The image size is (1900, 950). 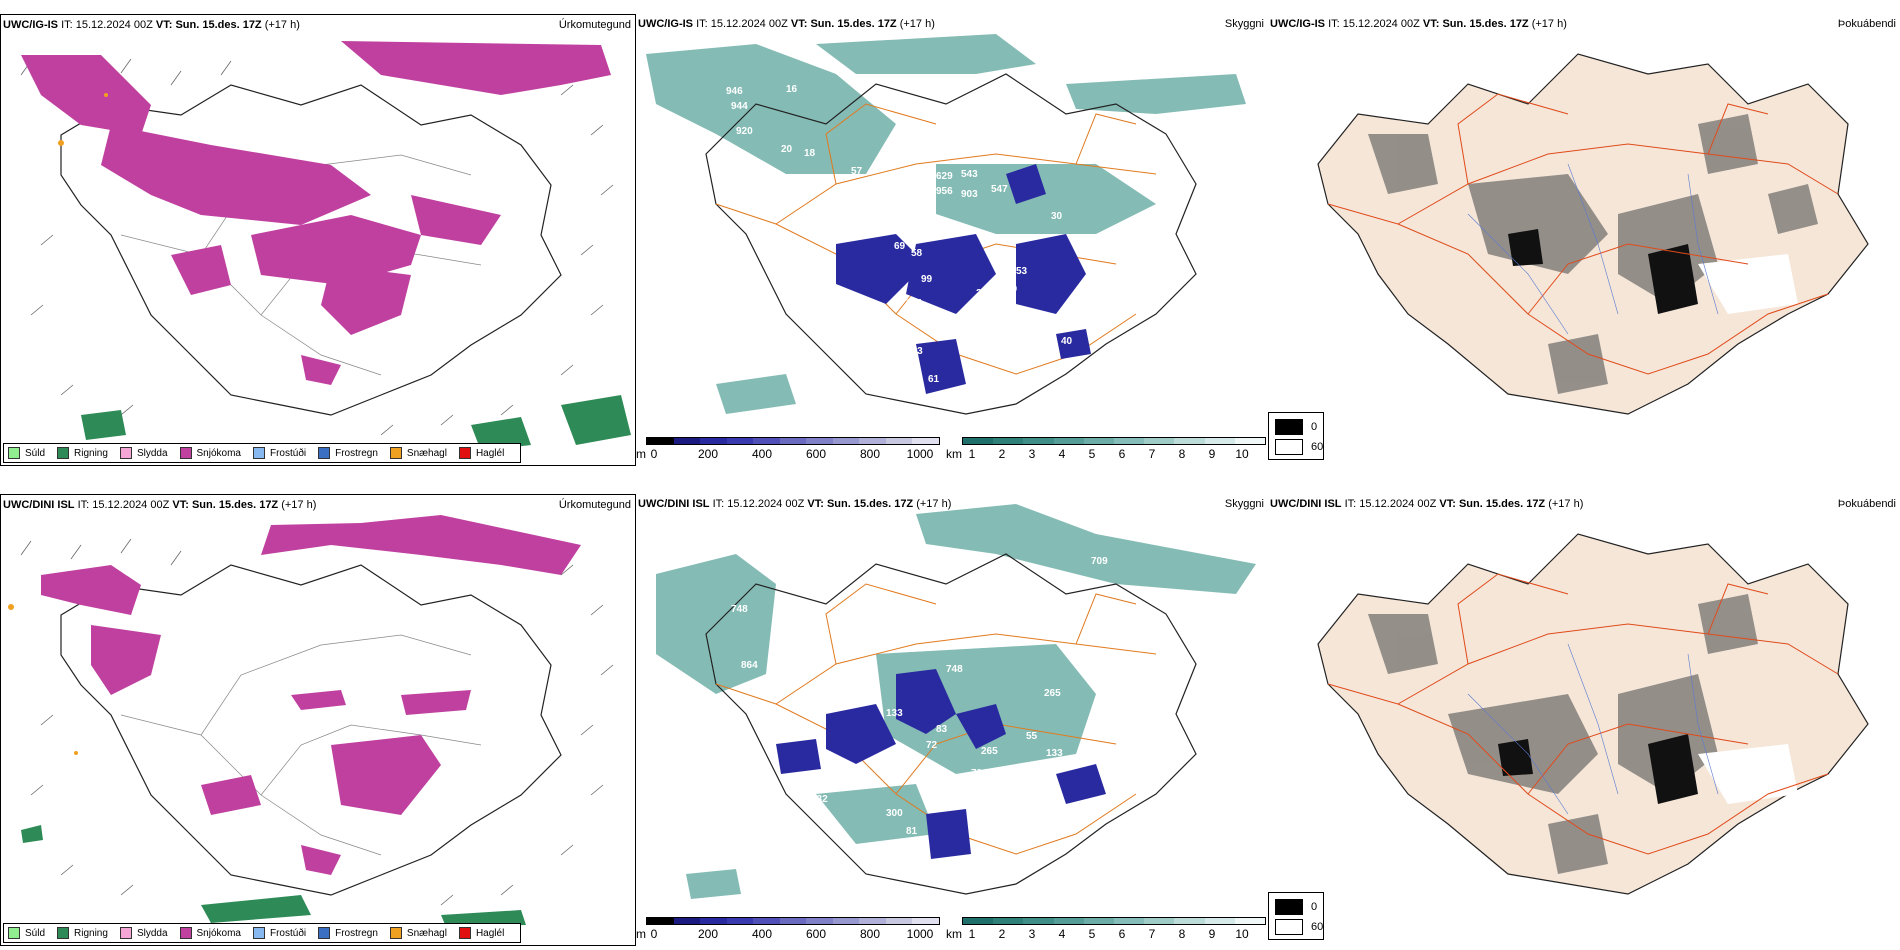 I want to click on vis-label: 615, so click(x=781, y=683).